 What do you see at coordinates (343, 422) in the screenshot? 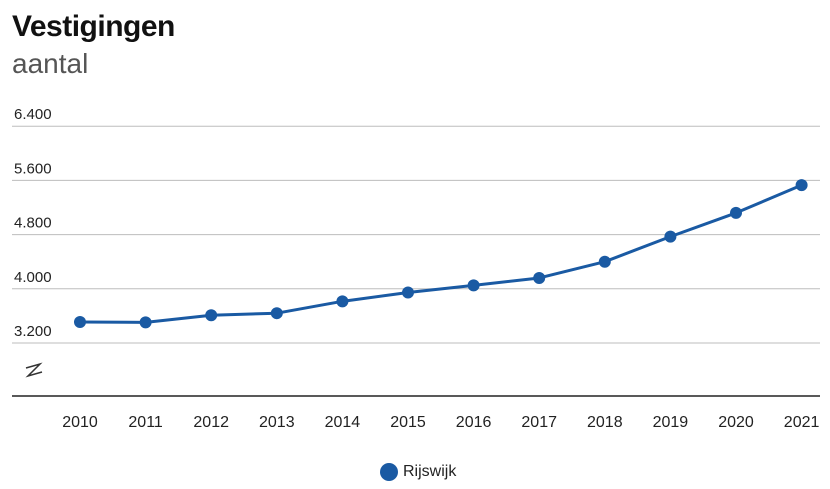
I see `x-tick-label: 2014` at bounding box center [343, 422].